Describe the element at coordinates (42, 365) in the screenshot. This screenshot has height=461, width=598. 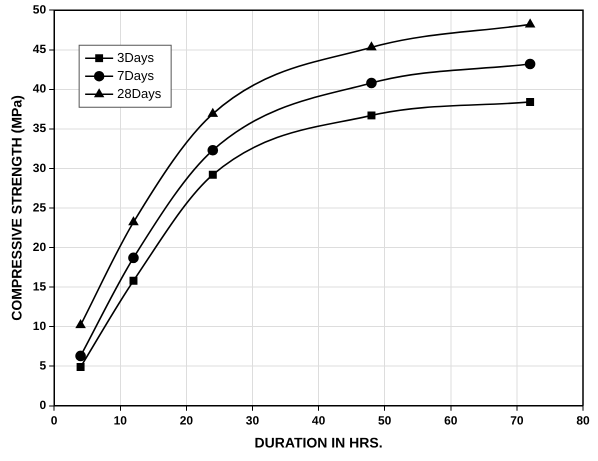
I see `y-tick-label: 5` at that location.